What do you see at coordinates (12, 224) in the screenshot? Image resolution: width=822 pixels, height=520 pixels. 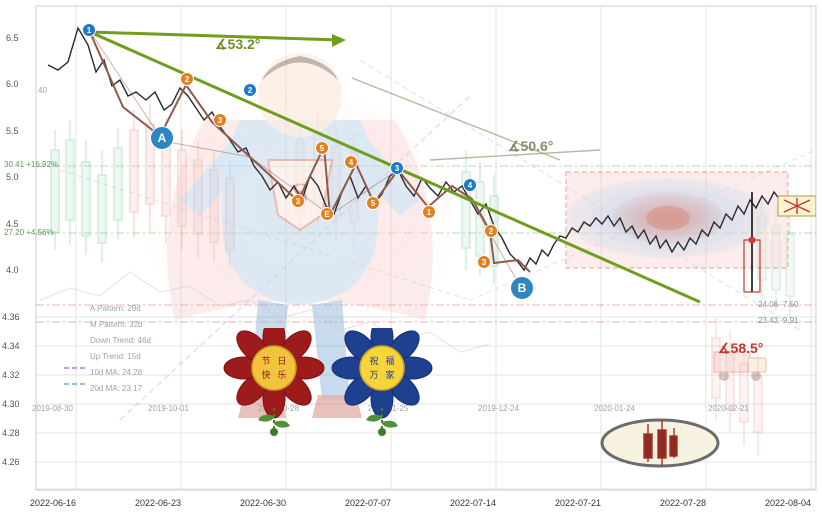 I see `y-tick-label: 4.5` at bounding box center [12, 224].